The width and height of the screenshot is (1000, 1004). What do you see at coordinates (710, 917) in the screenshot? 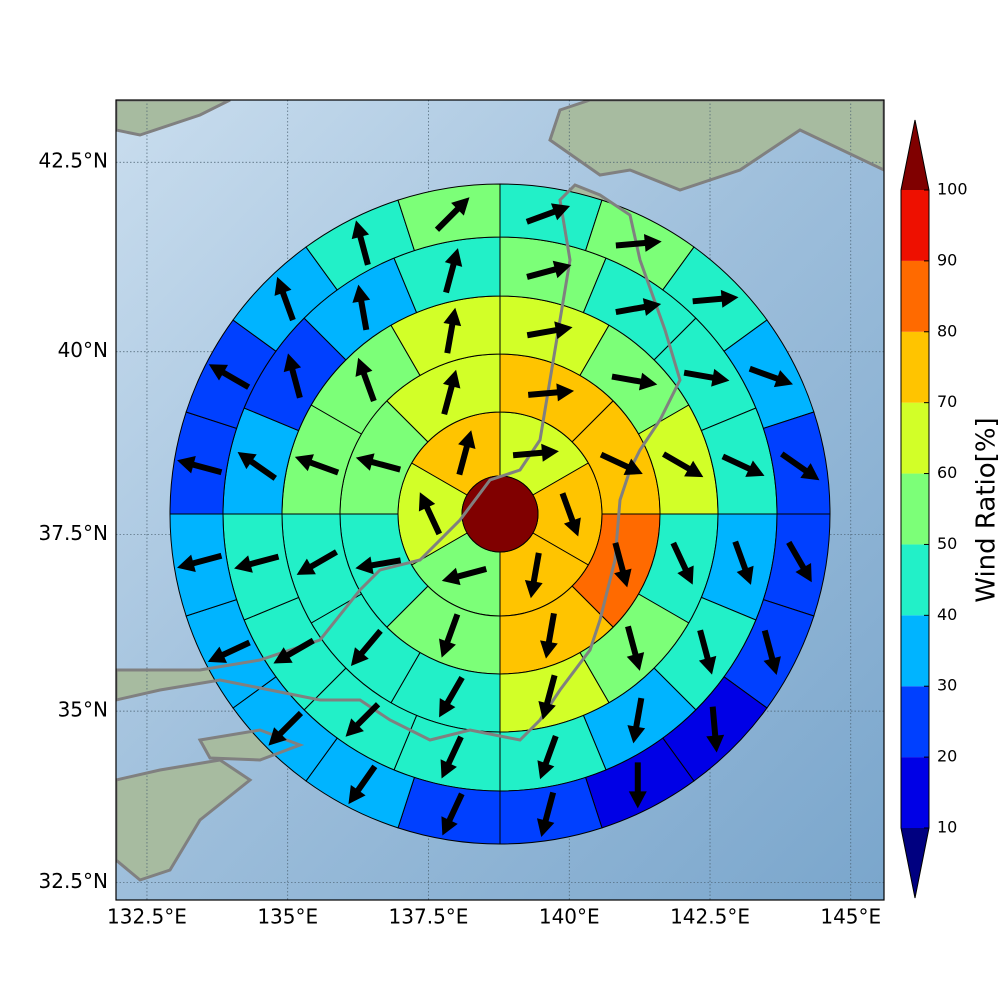
I see `x-tick-label: 142.5°E` at bounding box center [710, 917].